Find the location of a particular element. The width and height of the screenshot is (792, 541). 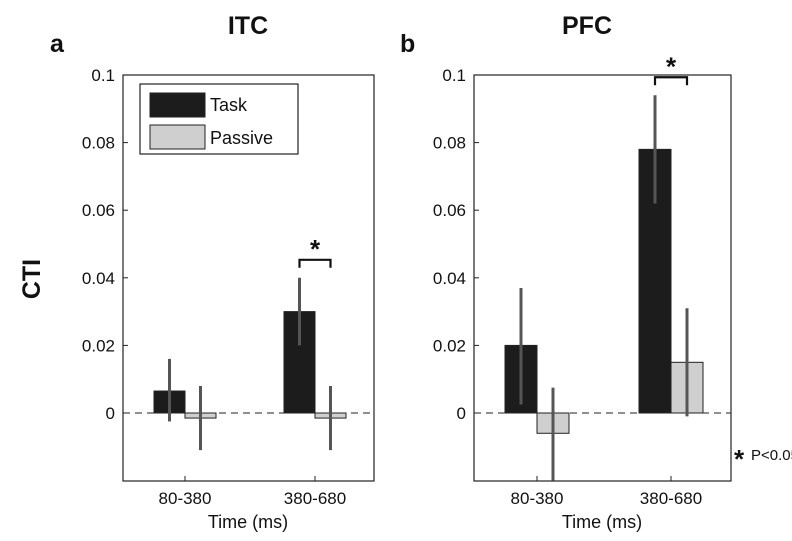

y-tick-label-itc: 0.1 is located at coordinates (103, 75).